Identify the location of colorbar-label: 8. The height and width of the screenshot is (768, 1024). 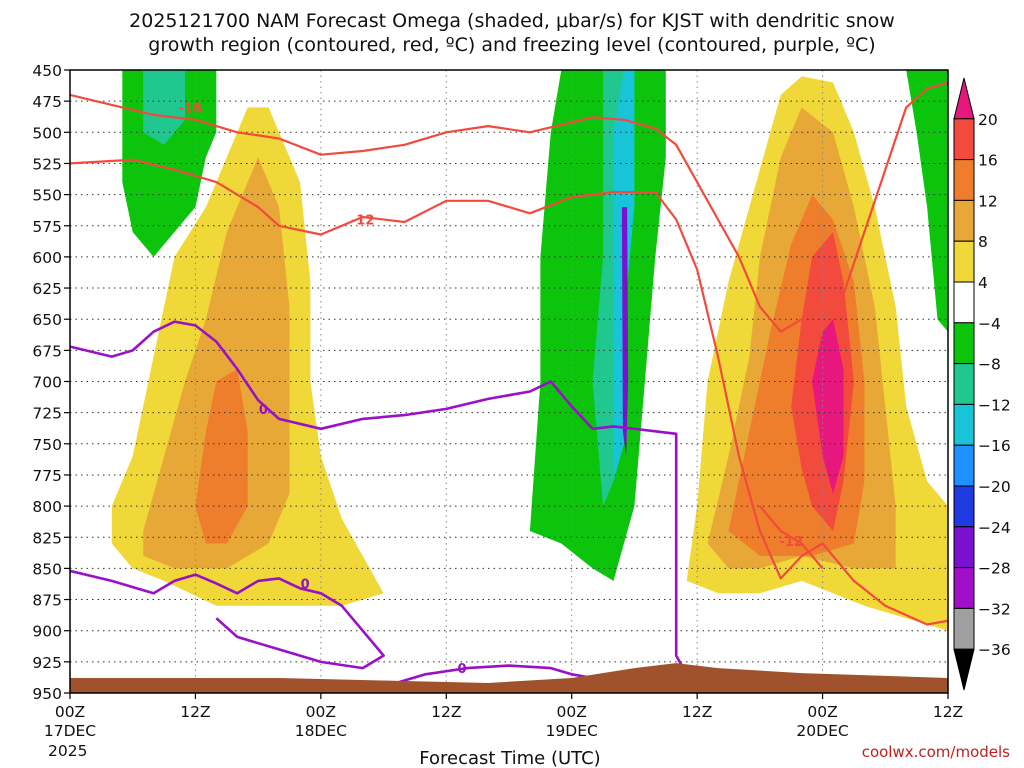
(983, 242).